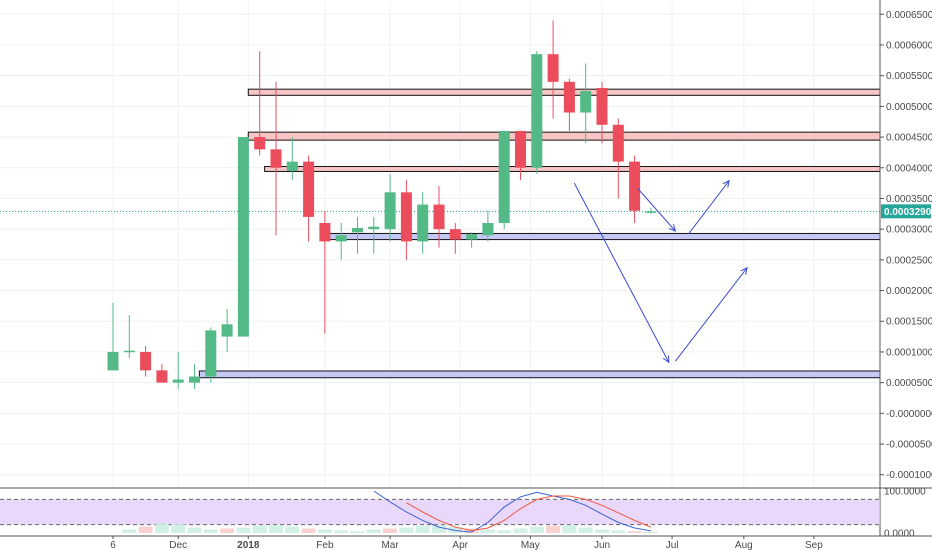 This screenshot has width=932, height=550. I want to click on price-tick-label: 0.00005000, so click(909, 383).